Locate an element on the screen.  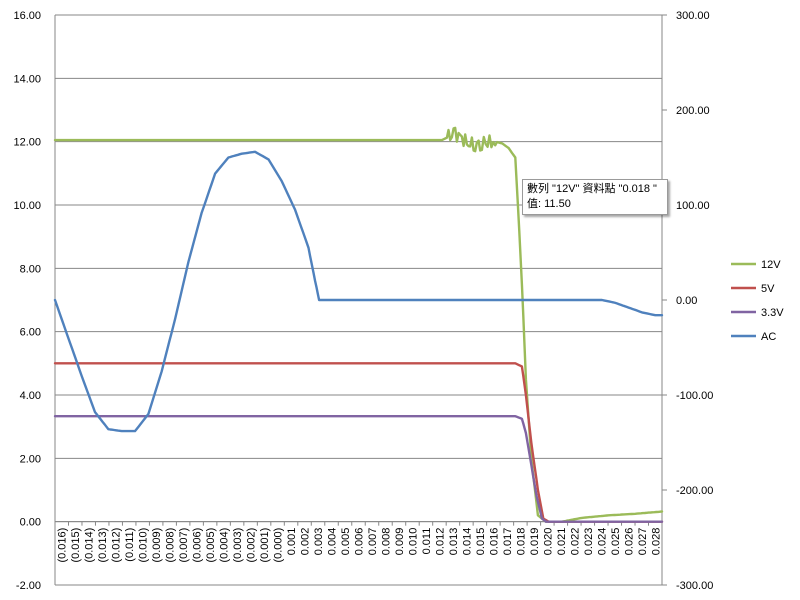
x-tick-label: (0.006) is located at coordinates (198, 545).